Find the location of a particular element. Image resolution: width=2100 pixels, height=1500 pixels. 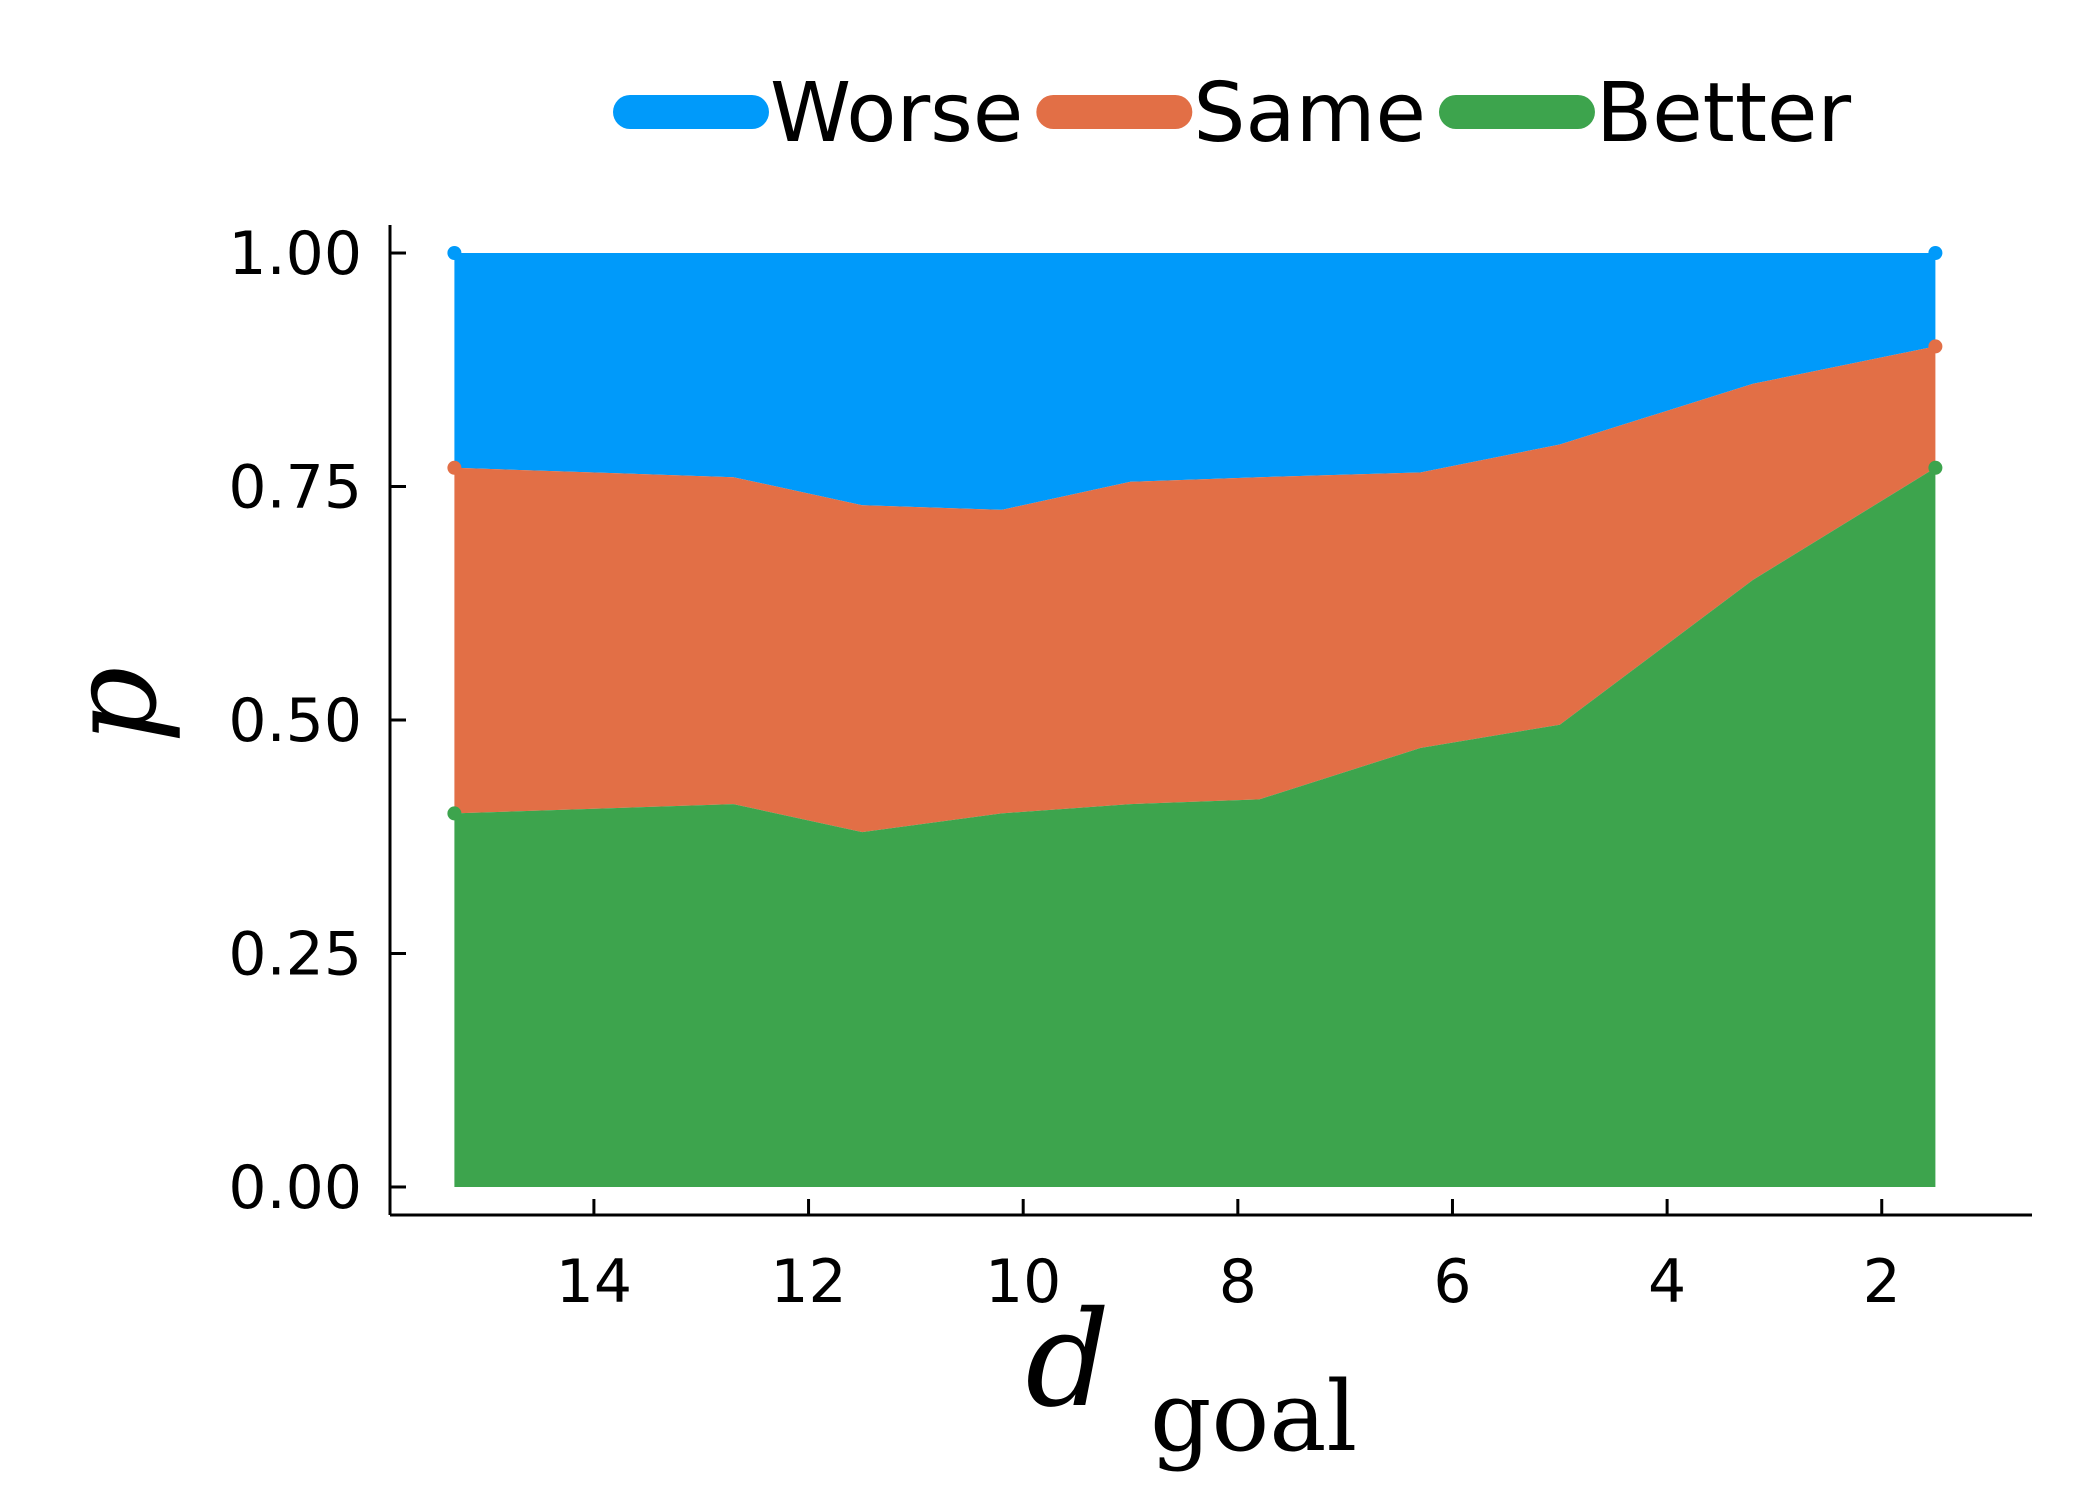

legend: Worse Same Better is located at coordinates (1232, 113).